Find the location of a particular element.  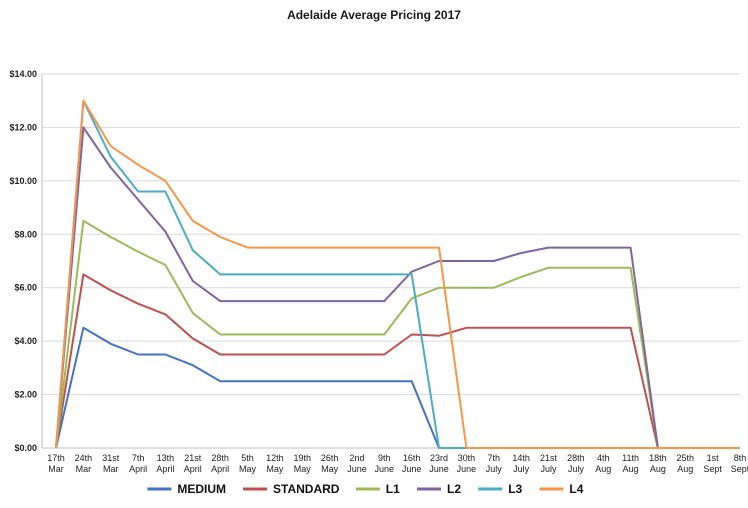

y-tick-label: $0.00 is located at coordinates (25, 448).